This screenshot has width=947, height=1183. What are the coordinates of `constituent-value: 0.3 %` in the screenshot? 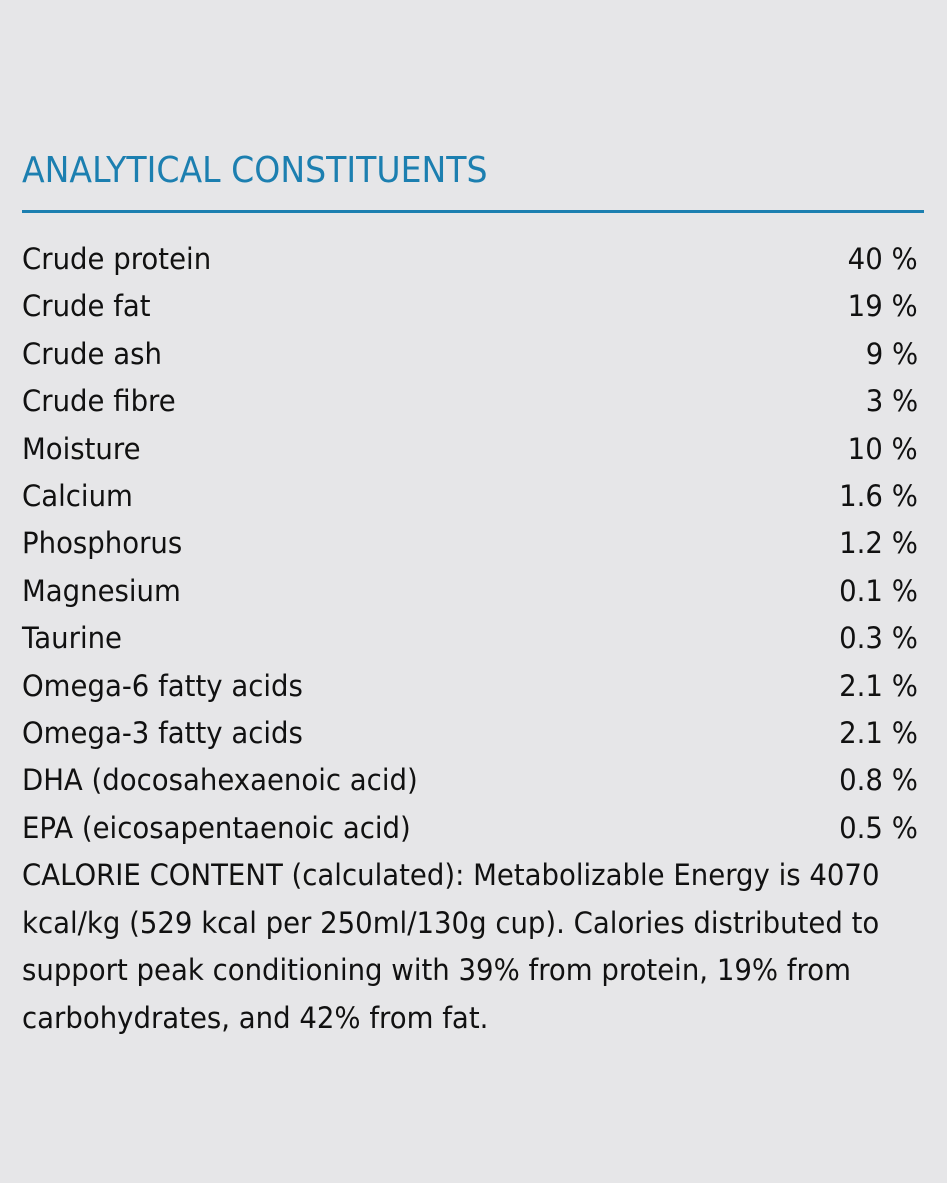 It's located at (878, 638).